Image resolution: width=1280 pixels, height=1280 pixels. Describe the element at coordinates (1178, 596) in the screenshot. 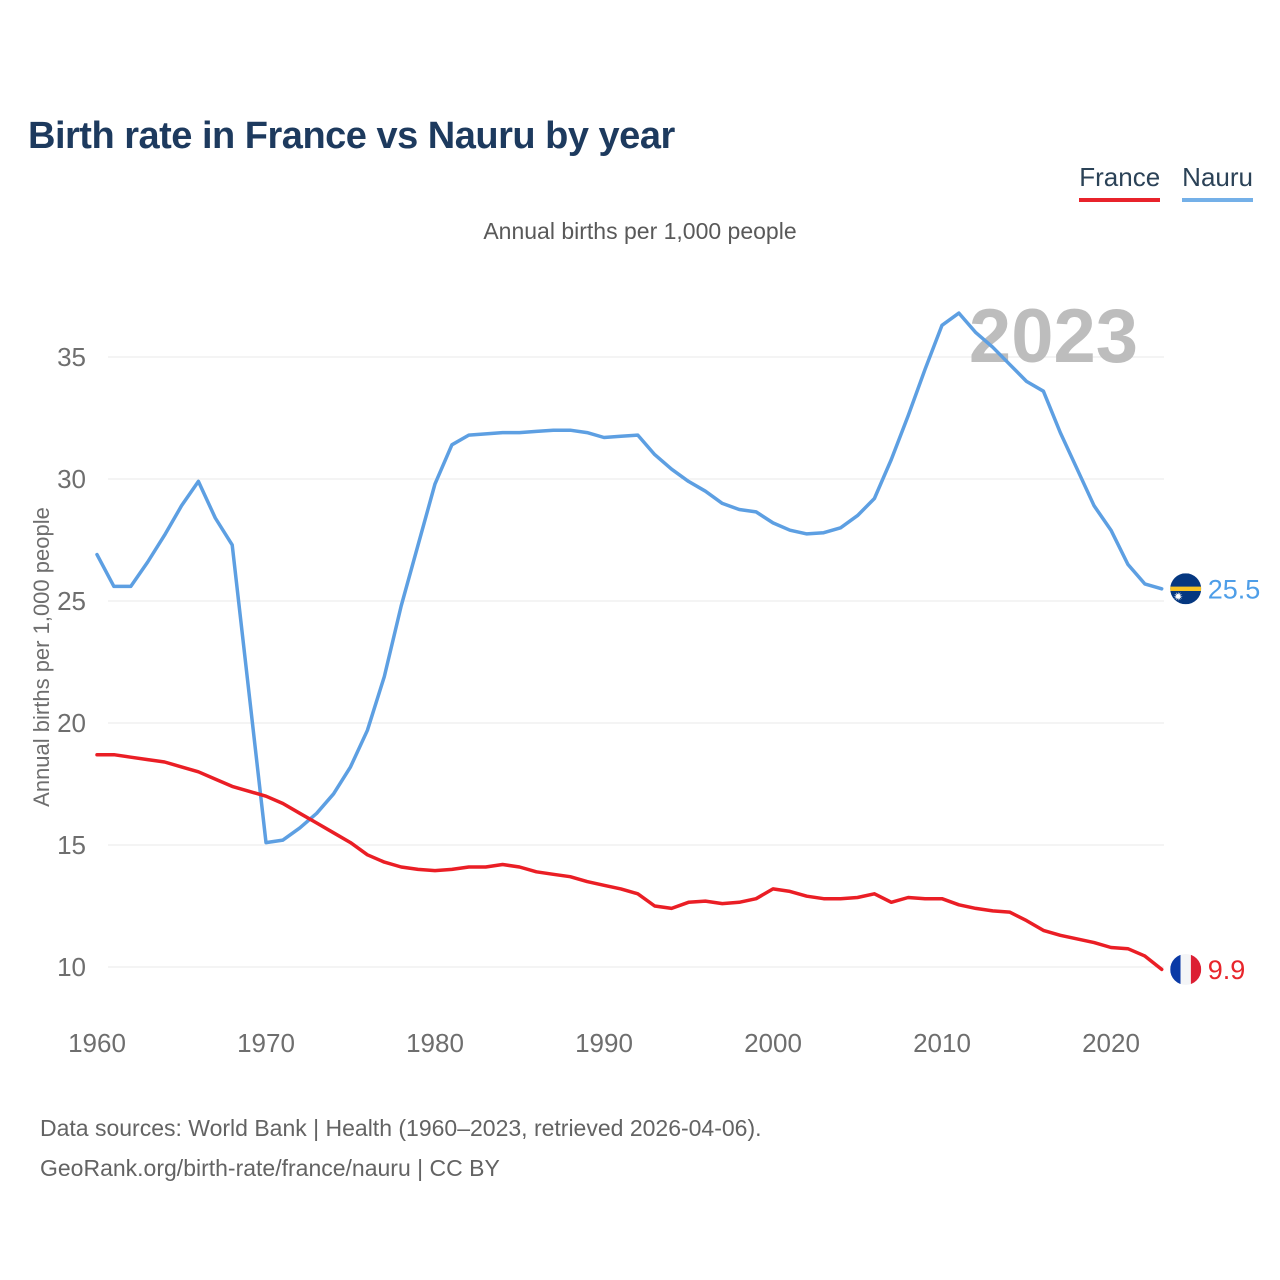

I see `nauru-flag-star` at that location.